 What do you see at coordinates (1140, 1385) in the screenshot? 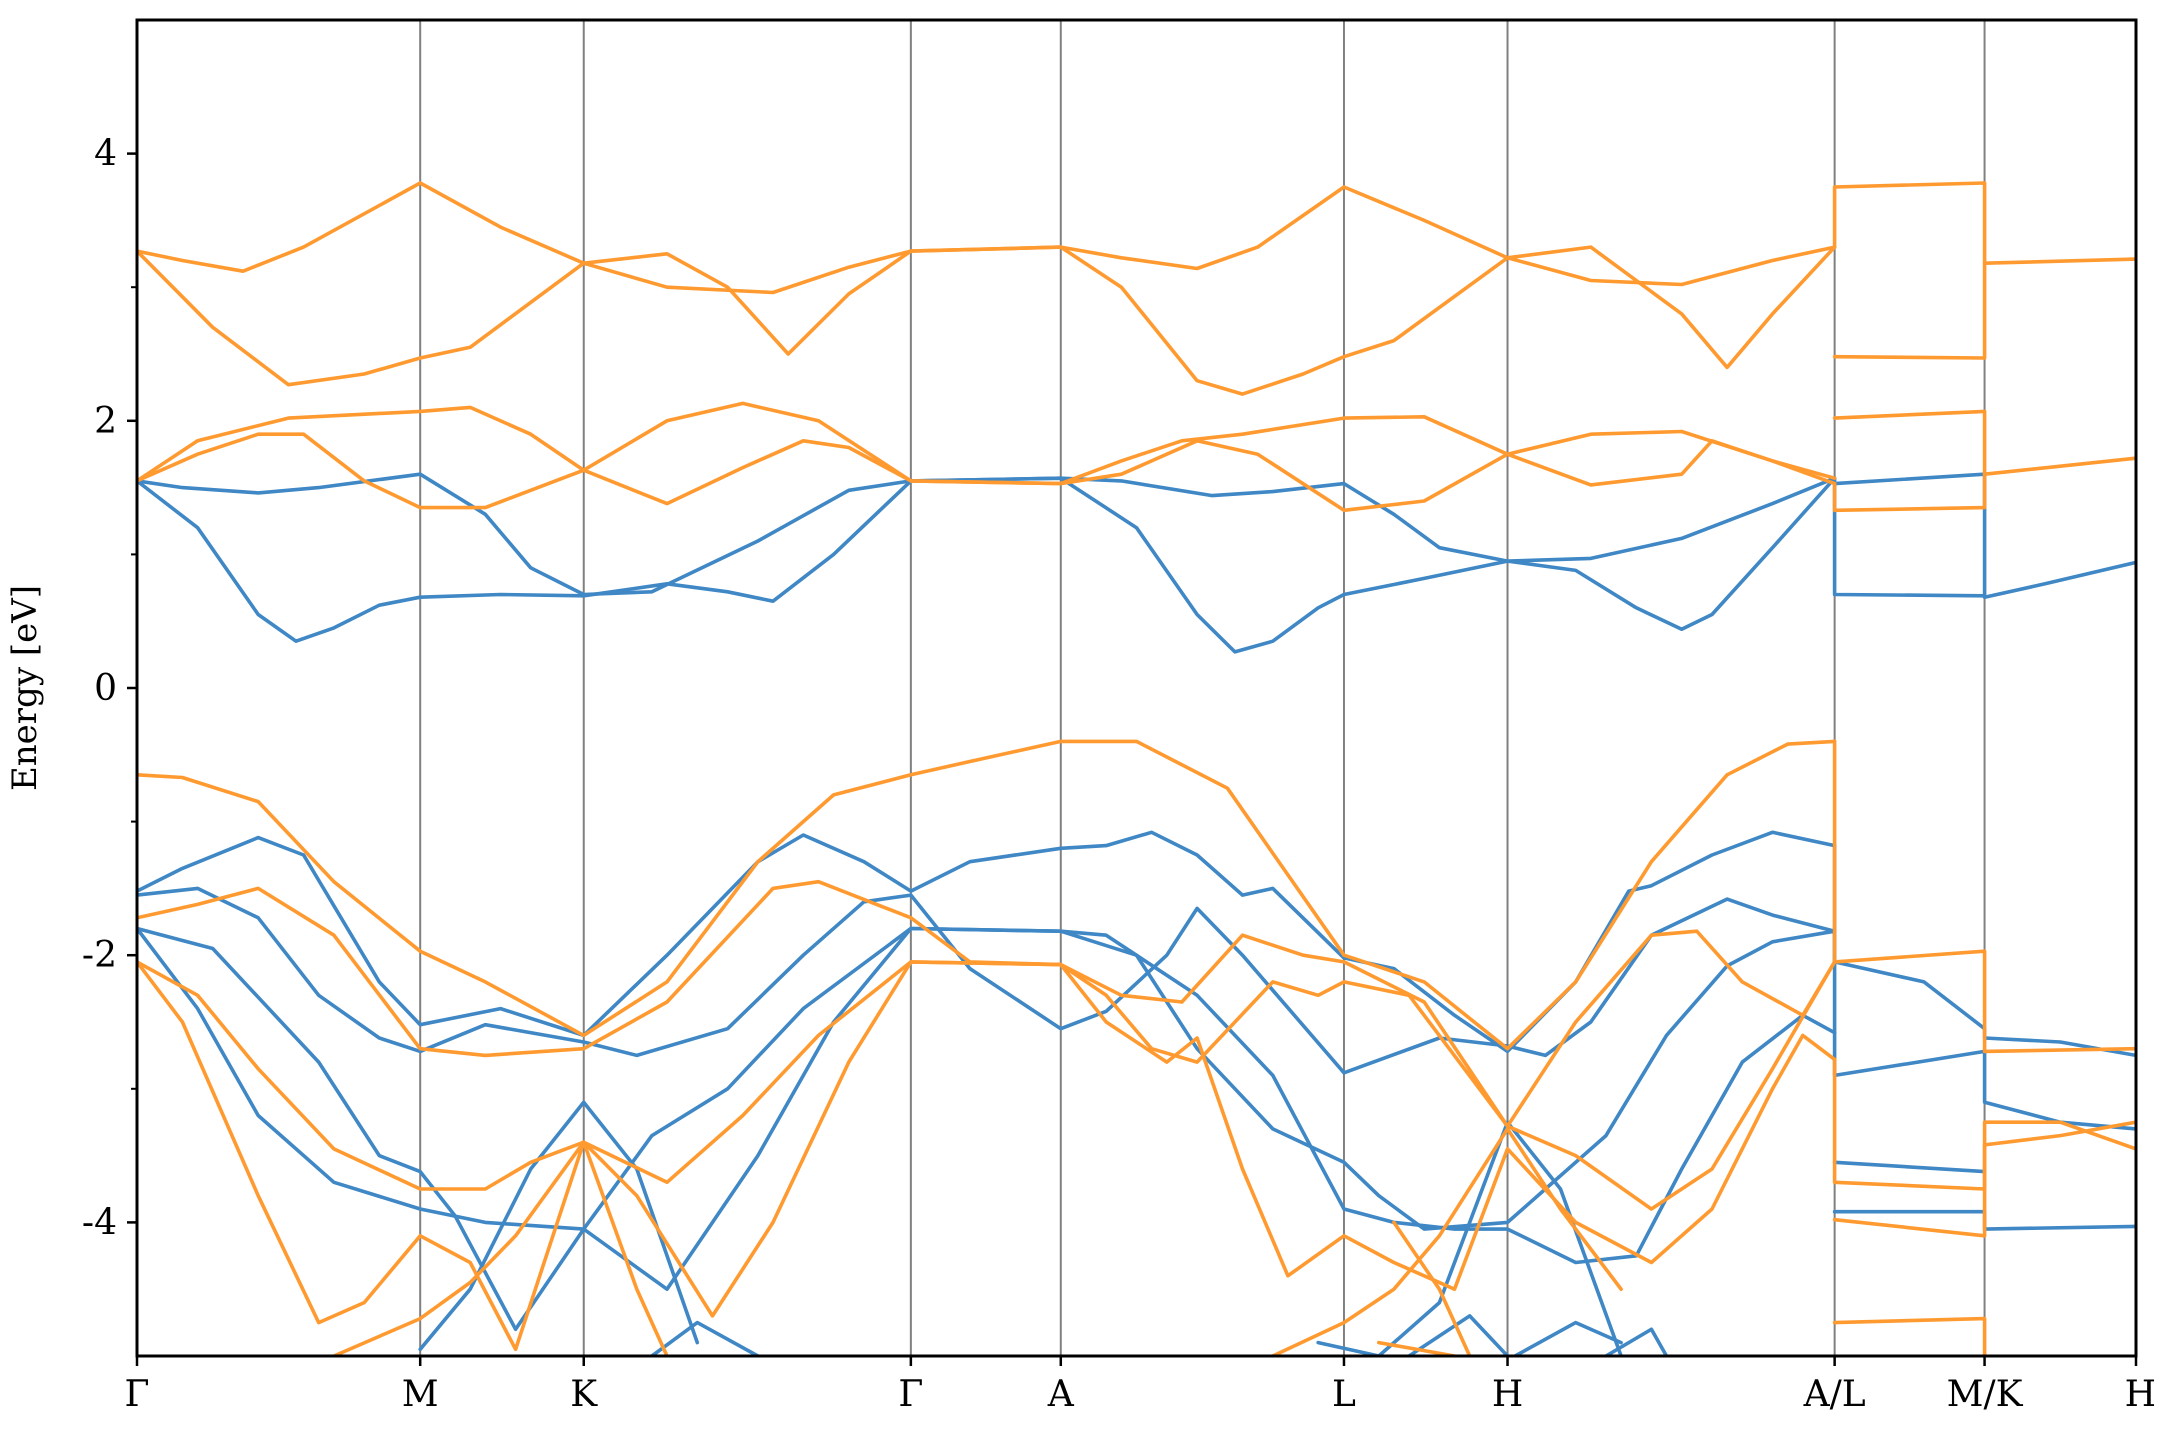
I see `x-axis: Γ M K Γ A L H A/L M/K H` at bounding box center [1140, 1385].